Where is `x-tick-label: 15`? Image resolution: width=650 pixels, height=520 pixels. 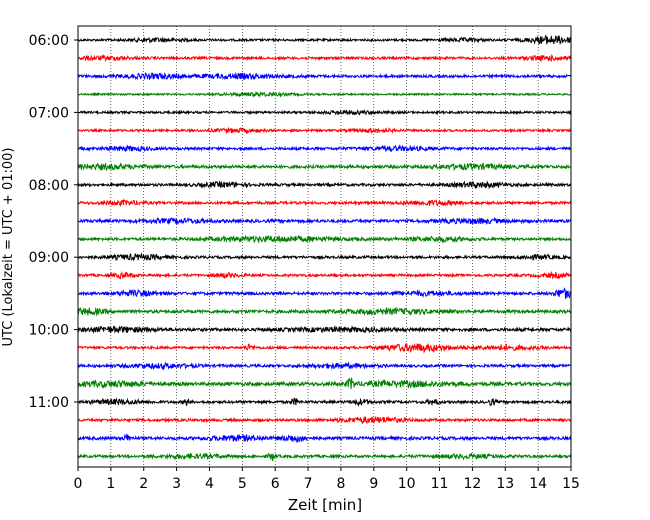 x-tick-label: 15 is located at coordinates (571, 484).